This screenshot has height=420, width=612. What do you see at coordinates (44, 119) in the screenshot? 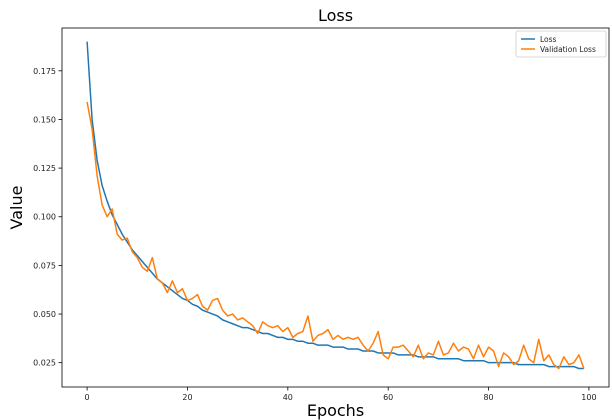
I see `y-tick-label: 0.150` at bounding box center [44, 119].